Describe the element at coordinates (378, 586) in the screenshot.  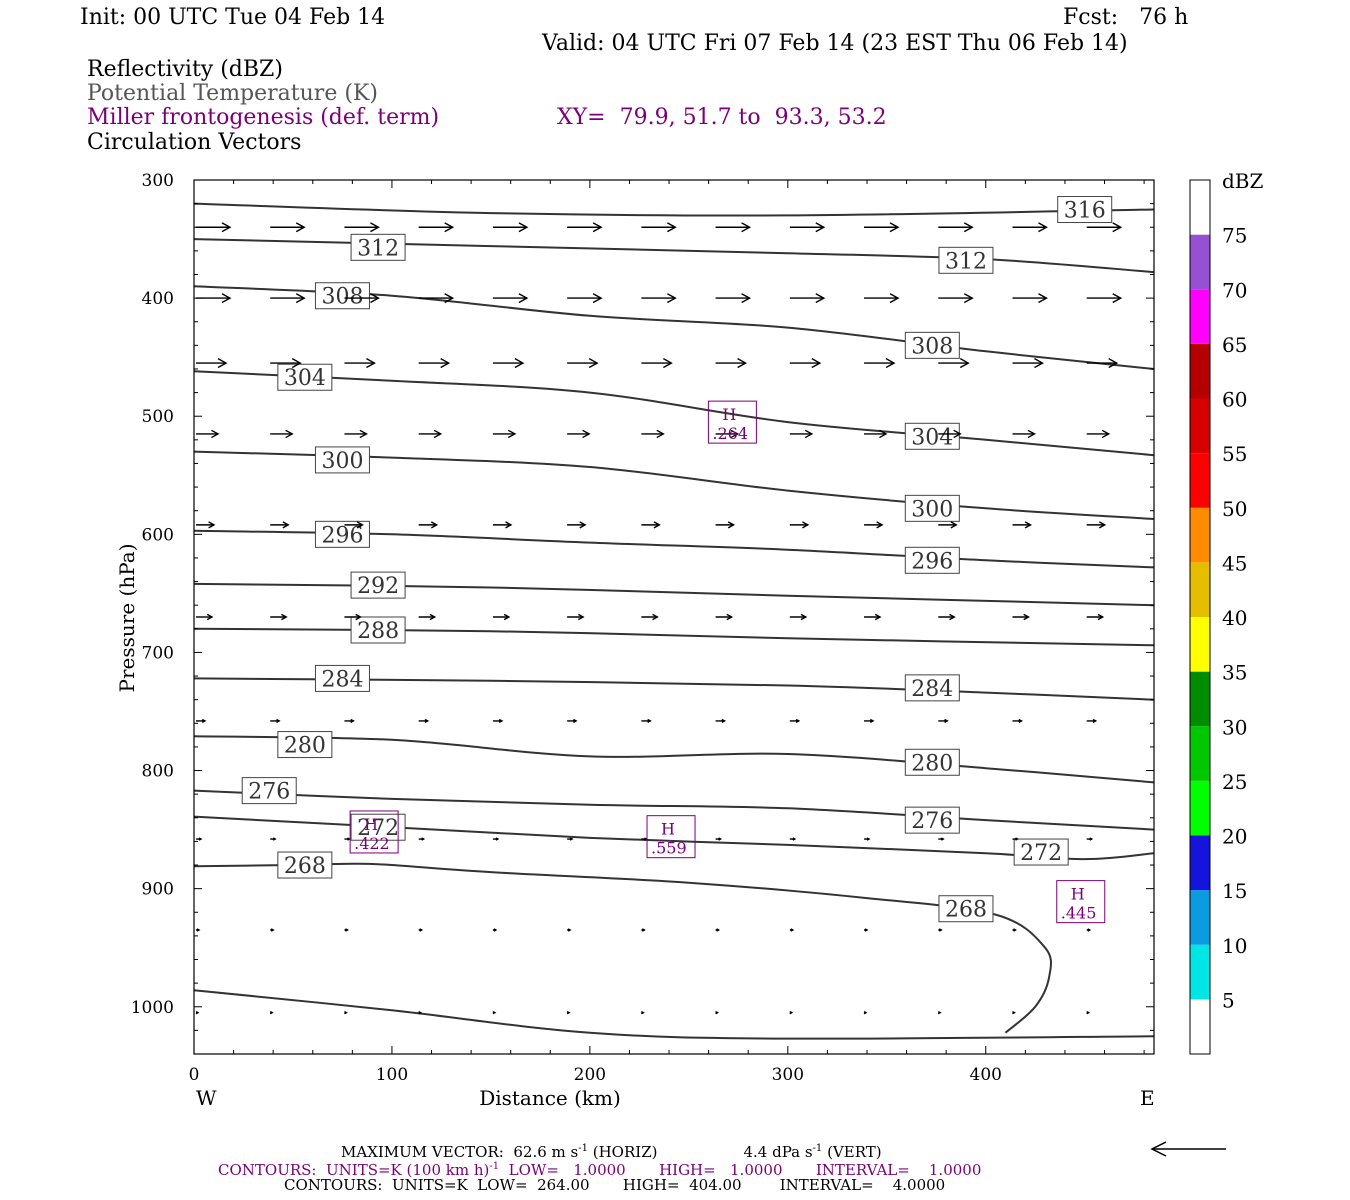
I see `contour-label: 292` at that location.